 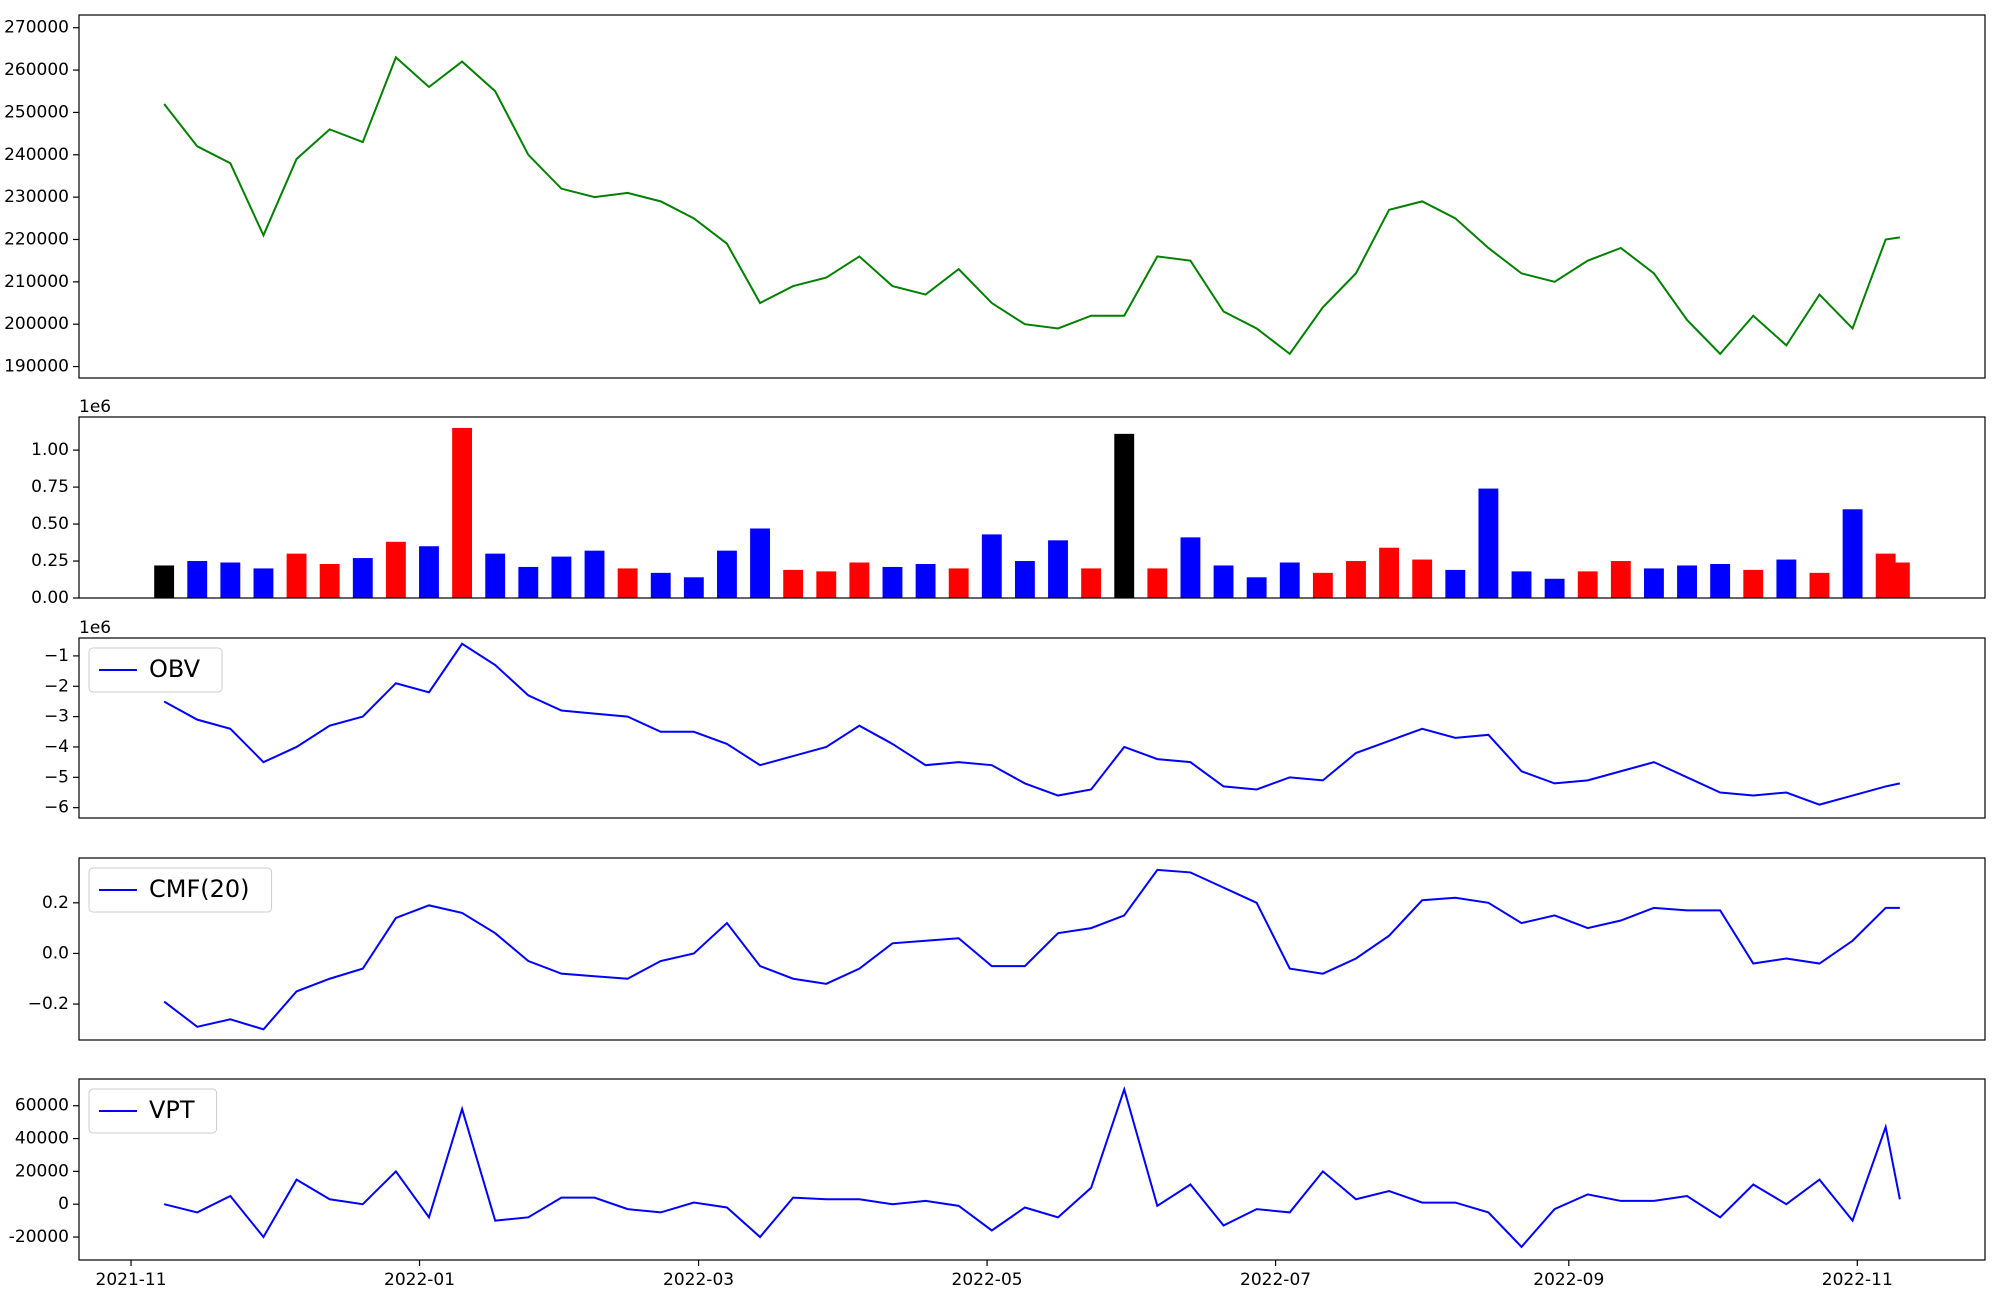 What do you see at coordinates (1857, 1280) in the screenshot?
I see `x-tick-label: 2022-11` at bounding box center [1857, 1280].